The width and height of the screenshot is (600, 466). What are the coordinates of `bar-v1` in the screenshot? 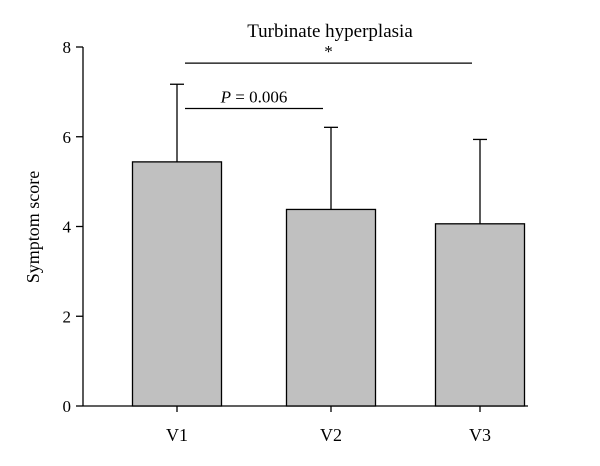 It's located at (177, 284).